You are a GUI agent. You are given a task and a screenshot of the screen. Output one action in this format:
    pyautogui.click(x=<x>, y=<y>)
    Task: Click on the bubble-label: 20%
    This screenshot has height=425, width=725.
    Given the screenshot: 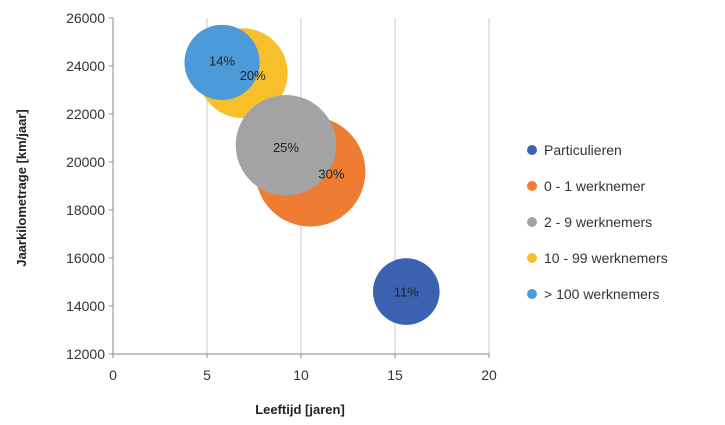 What is the action you would take?
    pyautogui.click(x=253, y=75)
    